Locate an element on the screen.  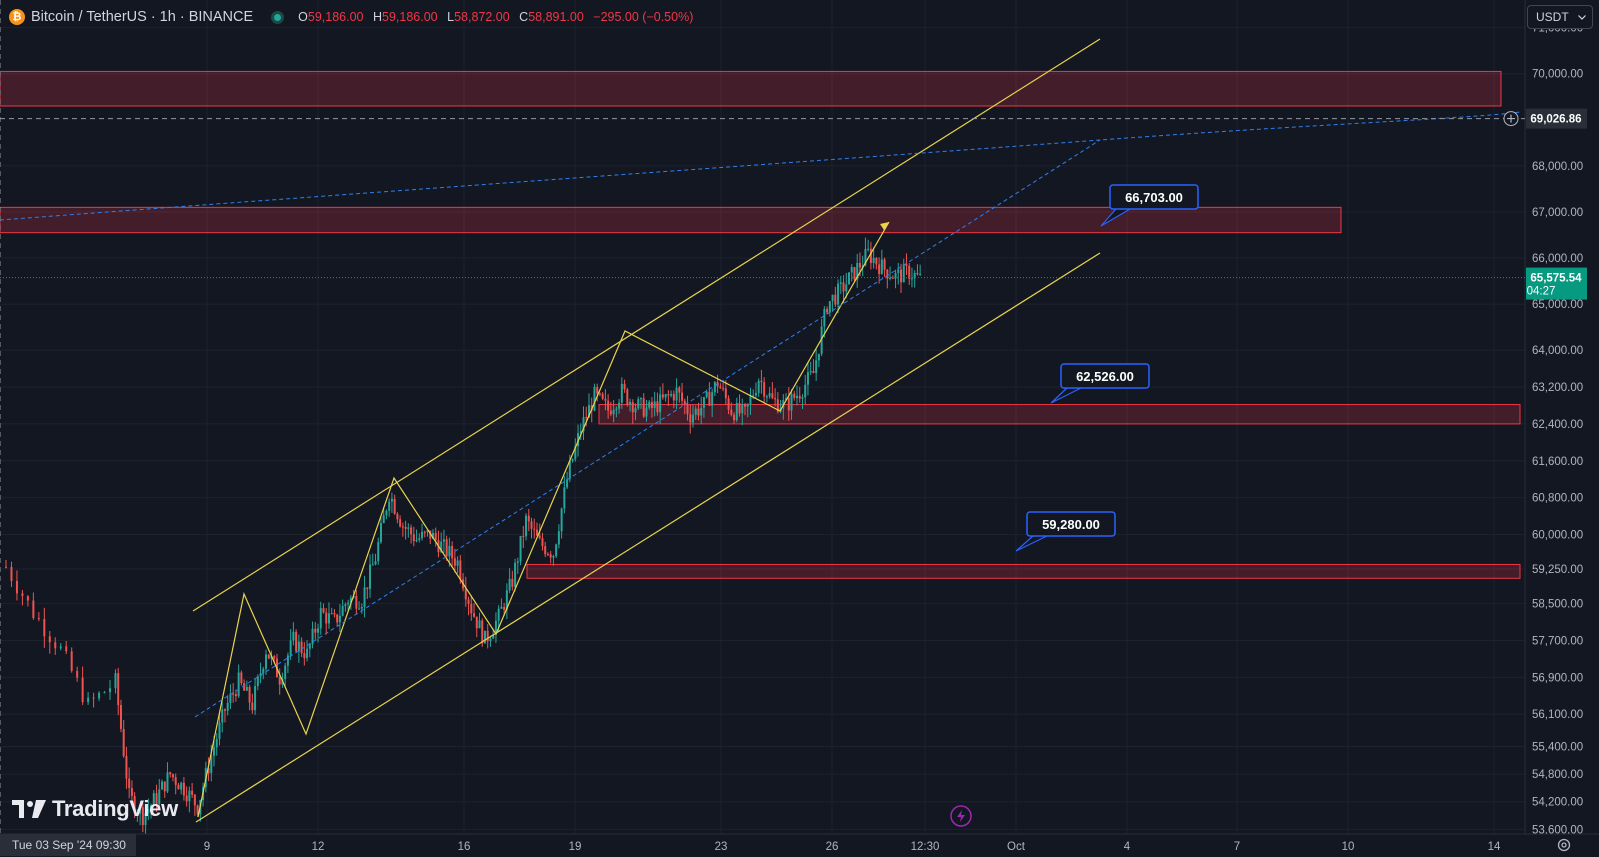
currency-selector: USDT is located at coordinates (1560, 17).